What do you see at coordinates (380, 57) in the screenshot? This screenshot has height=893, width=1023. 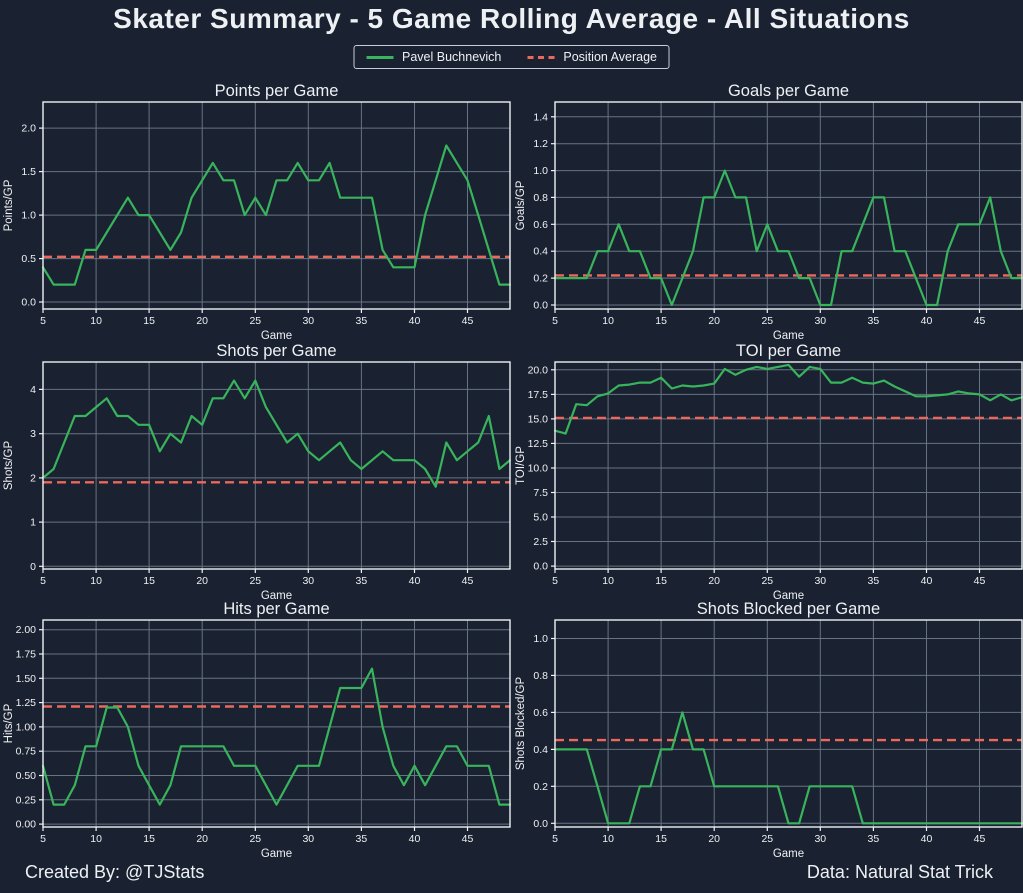 I see `player-line-swatch` at bounding box center [380, 57].